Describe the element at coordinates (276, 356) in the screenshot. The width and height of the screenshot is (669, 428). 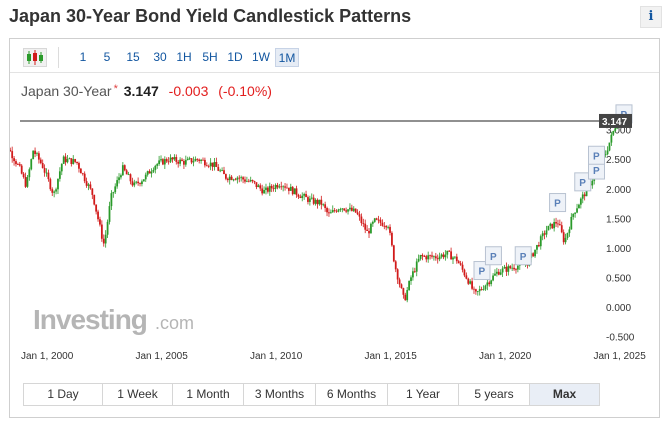
I see `x-tick-label: Jan 1, 2010` at that location.